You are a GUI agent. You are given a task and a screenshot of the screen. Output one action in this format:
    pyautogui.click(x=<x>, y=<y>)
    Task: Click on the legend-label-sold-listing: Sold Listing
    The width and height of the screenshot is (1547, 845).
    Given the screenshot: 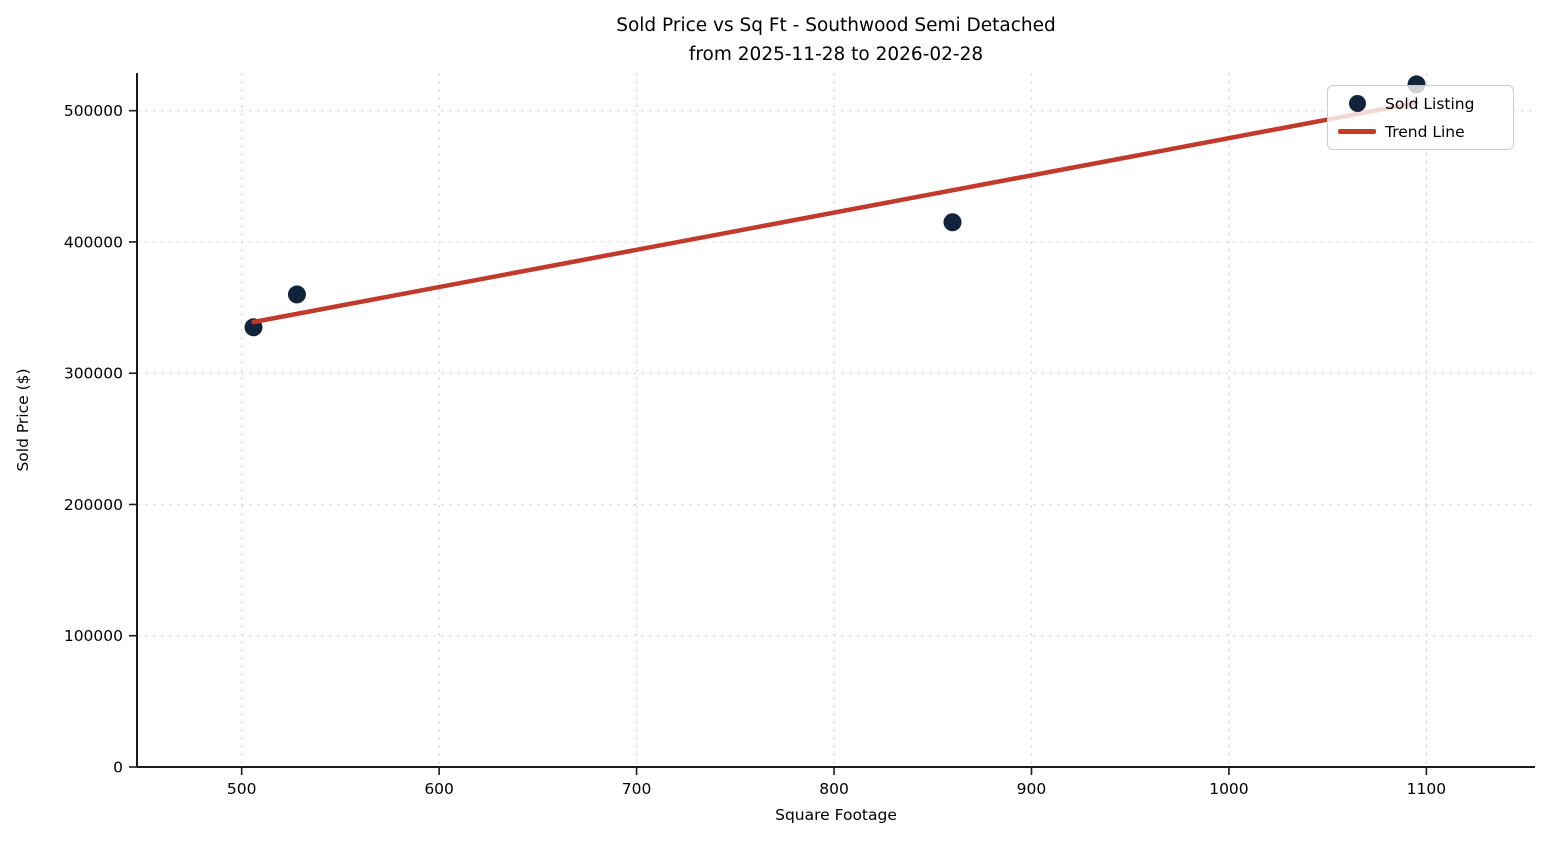 What is the action you would take?
    pyautogui.click(x=1430, y=103)
    